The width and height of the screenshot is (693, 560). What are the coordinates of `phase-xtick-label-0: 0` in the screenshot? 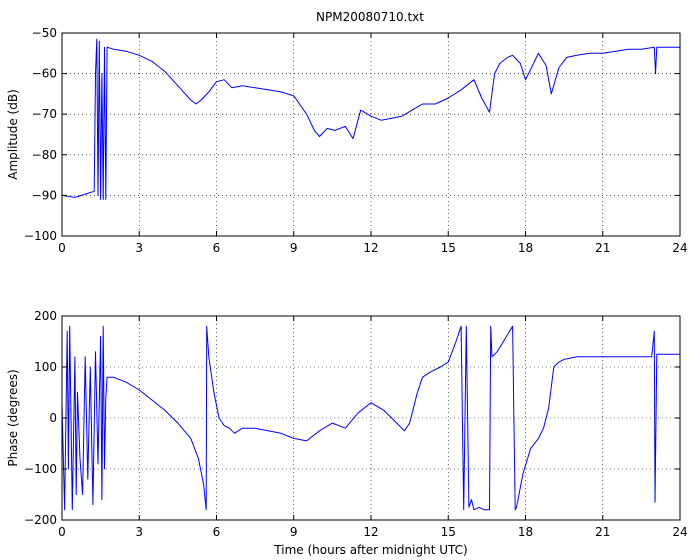 It's located at (62, 532).